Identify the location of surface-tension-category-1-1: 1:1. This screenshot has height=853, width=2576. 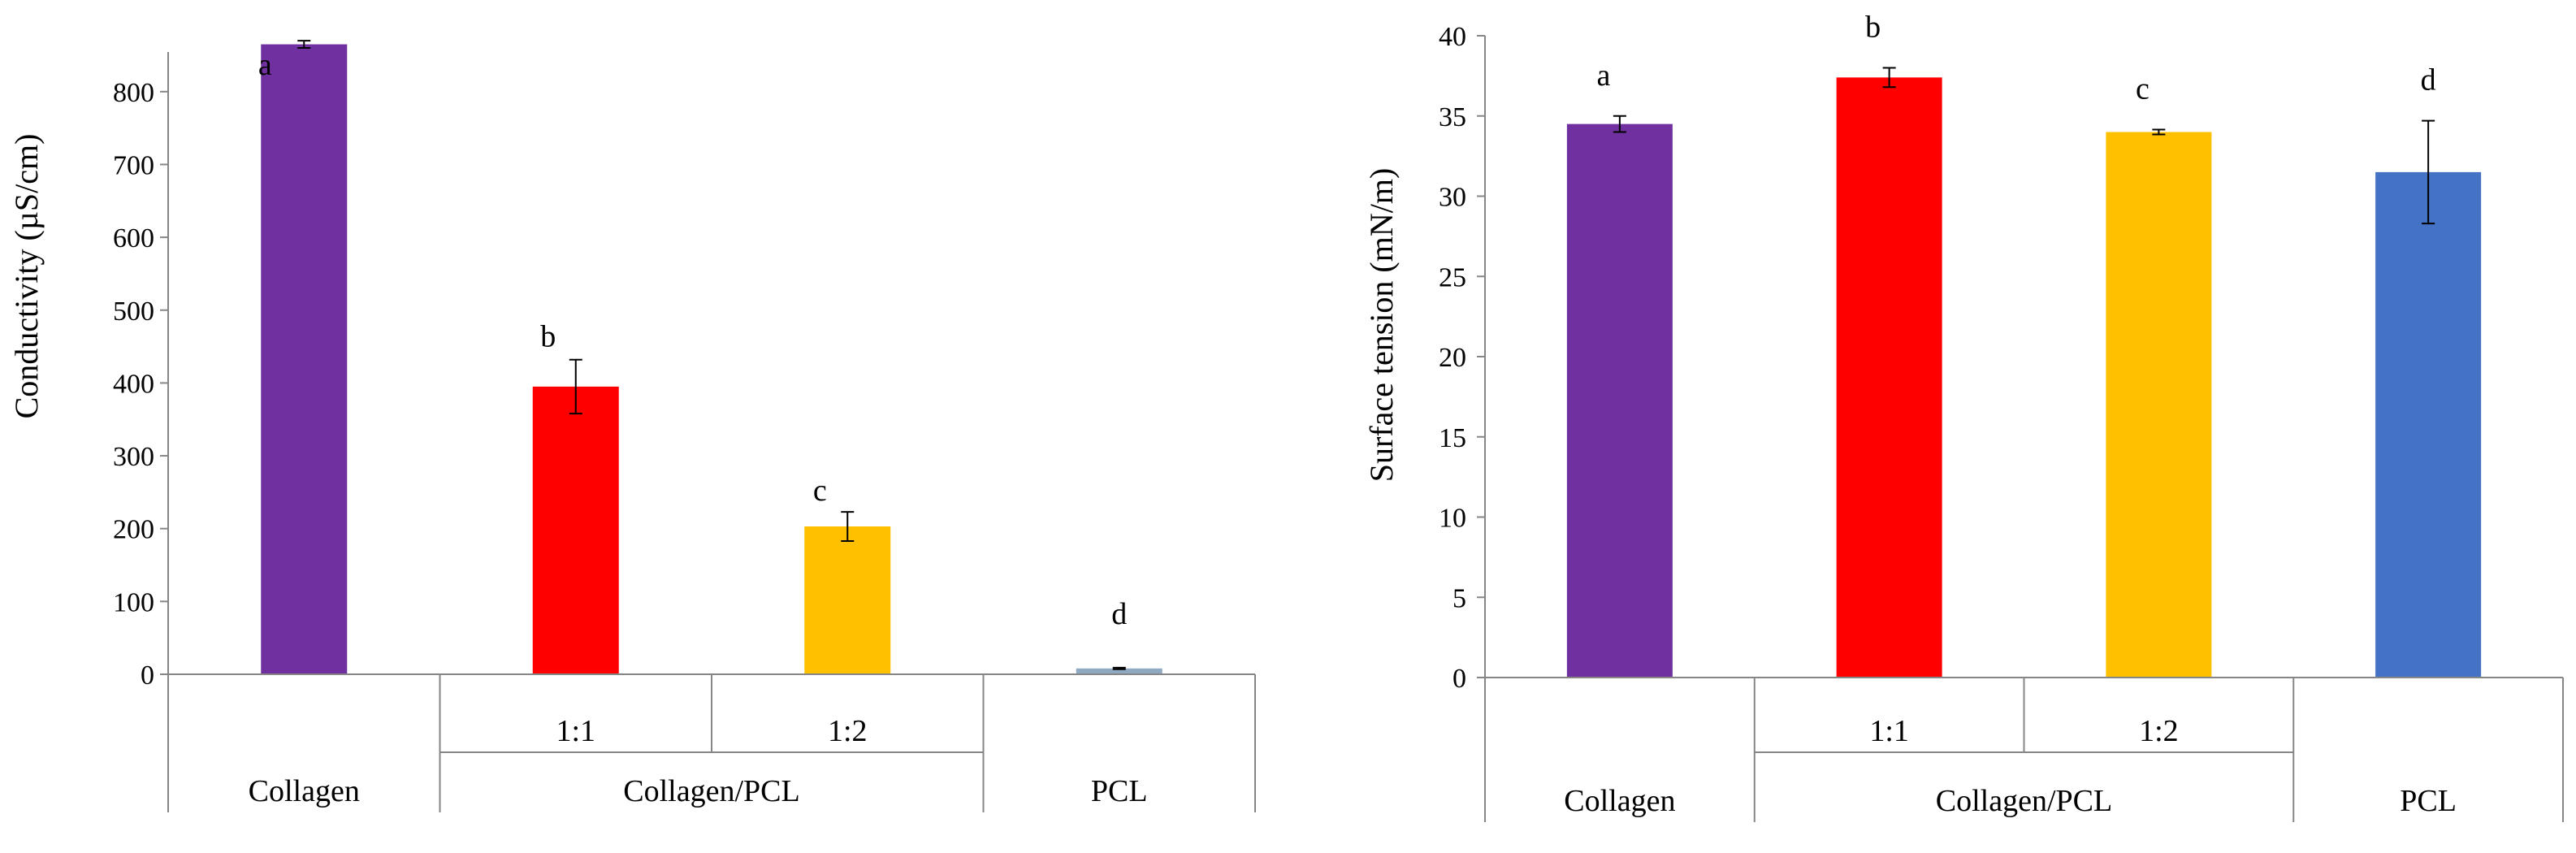
(1889, 731).